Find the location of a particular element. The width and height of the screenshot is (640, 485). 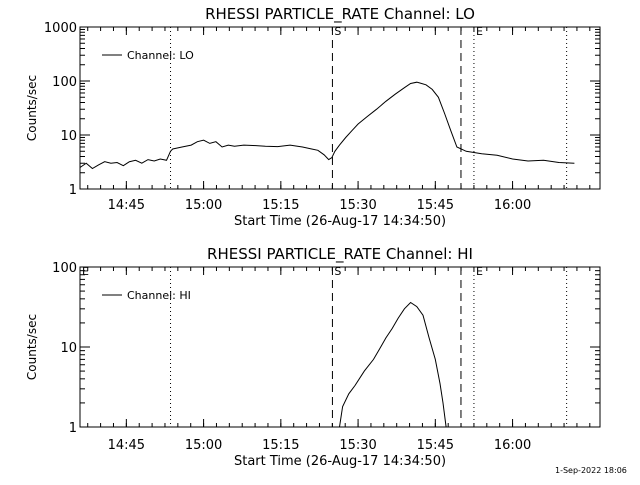

chart-title: RHESSI PARTICLE_RATE Channel: HI is located at coordinates (340, 254).